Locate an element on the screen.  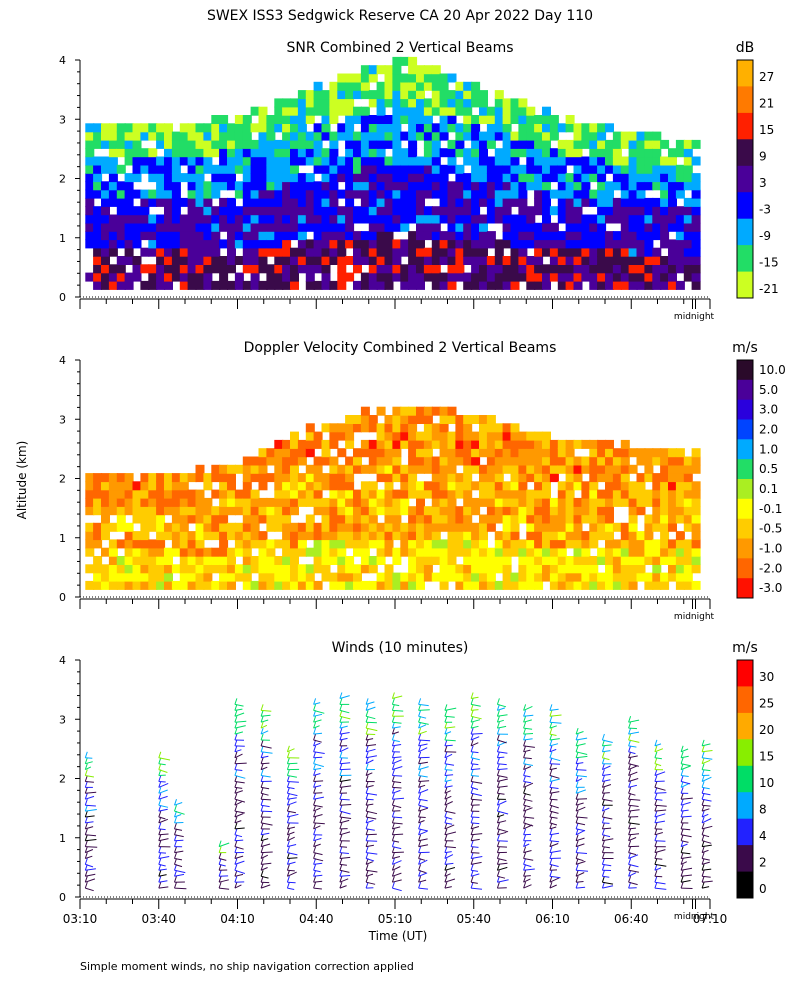
y-tick-label: 4 is located at coordinates (62, 660).